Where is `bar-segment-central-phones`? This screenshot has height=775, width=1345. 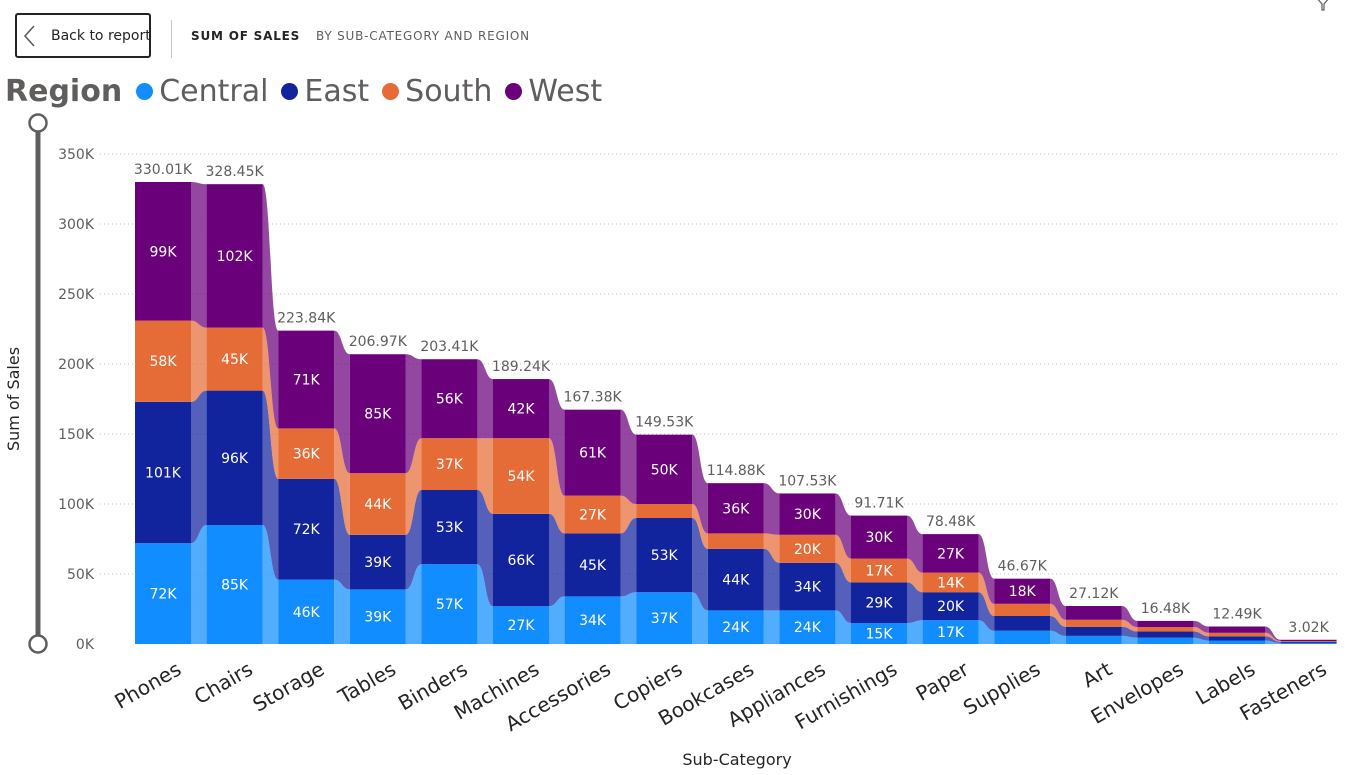
bar-segment-central-phones is located at coordinates (163, 593).